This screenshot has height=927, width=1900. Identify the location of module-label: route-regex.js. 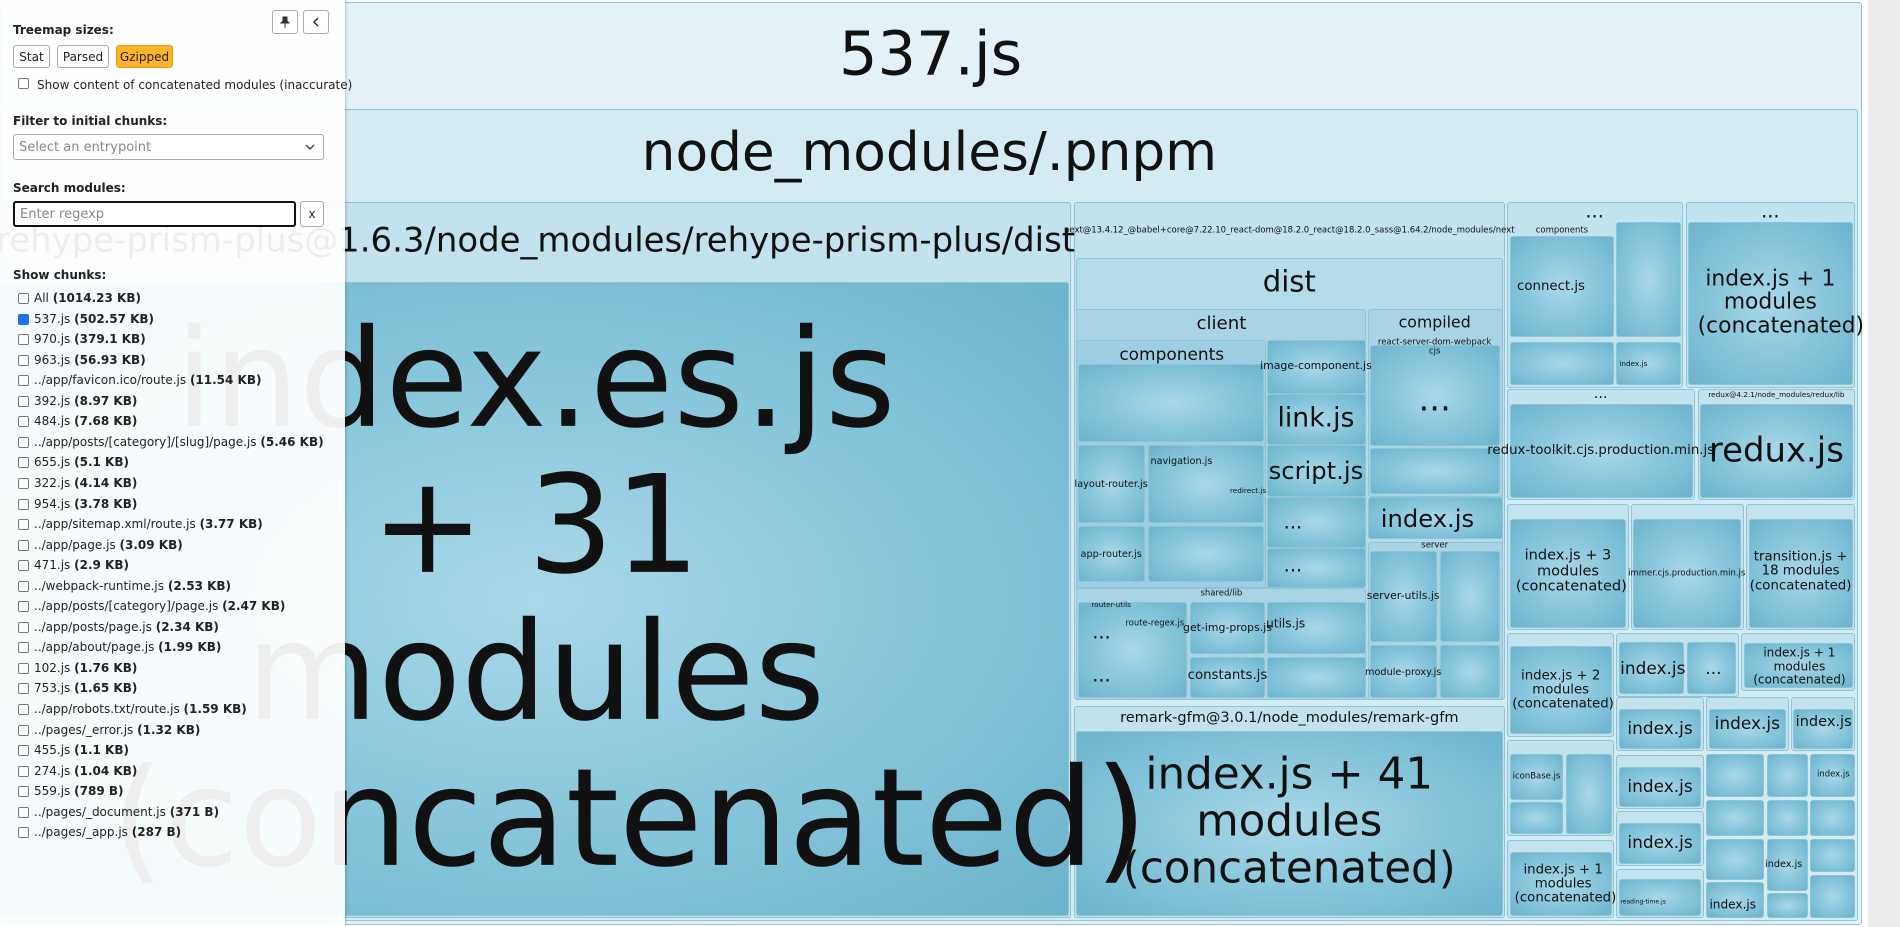
(1155, 622).